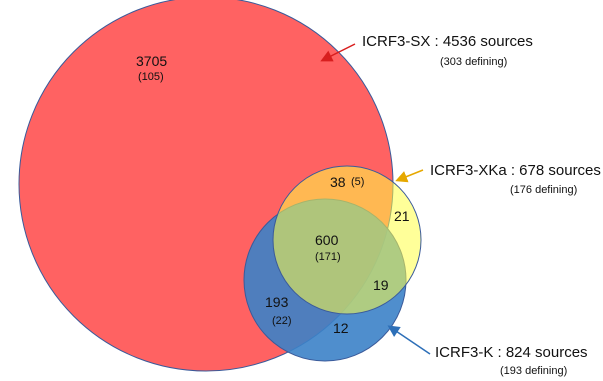 Image resolution: width=603 pixels, height=381 pixels. I want to click on region-all-three-defining: (171), so click(328, 257).